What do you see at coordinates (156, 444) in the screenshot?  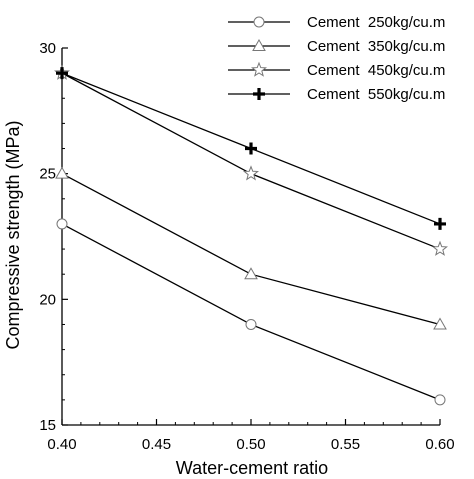 I see `x-tick-label: 0.45` at bounding box center [156, 444].